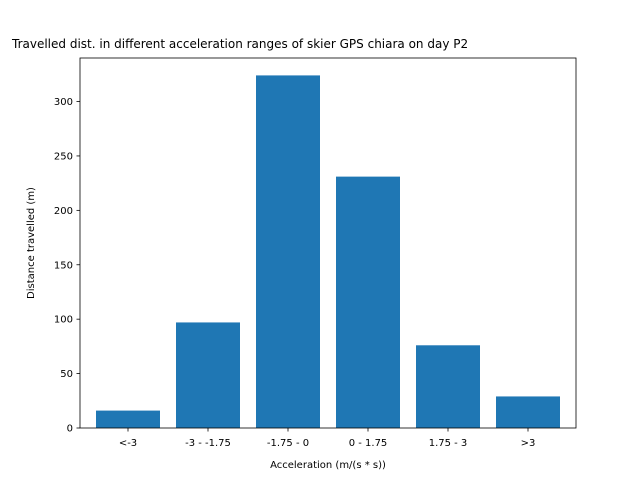 The image size is (640, 480). I want to click on x-axis-label: Acceleration (m/(s * s)), so click(328, 465).